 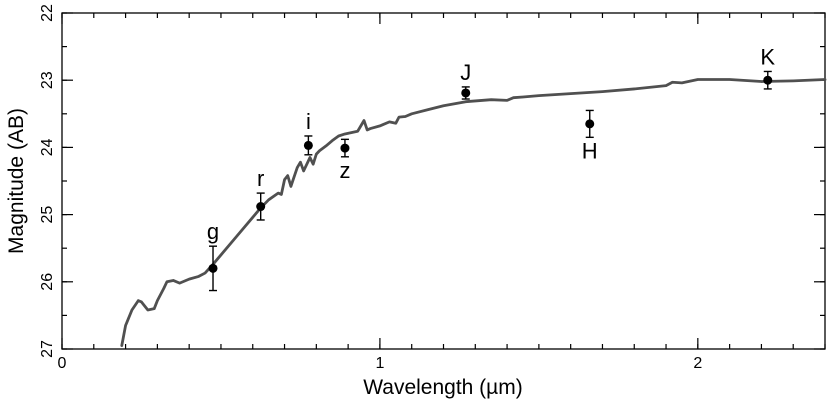 I want to click on y-tick-label: 27, so click(x=47, y=349).